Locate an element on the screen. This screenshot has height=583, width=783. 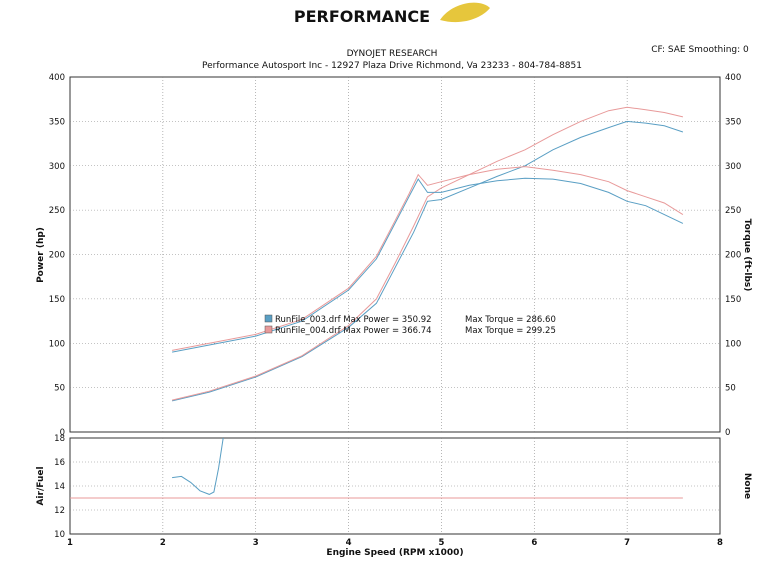
top-y2-tick-label: 50 is located at coordinates (730, 389).